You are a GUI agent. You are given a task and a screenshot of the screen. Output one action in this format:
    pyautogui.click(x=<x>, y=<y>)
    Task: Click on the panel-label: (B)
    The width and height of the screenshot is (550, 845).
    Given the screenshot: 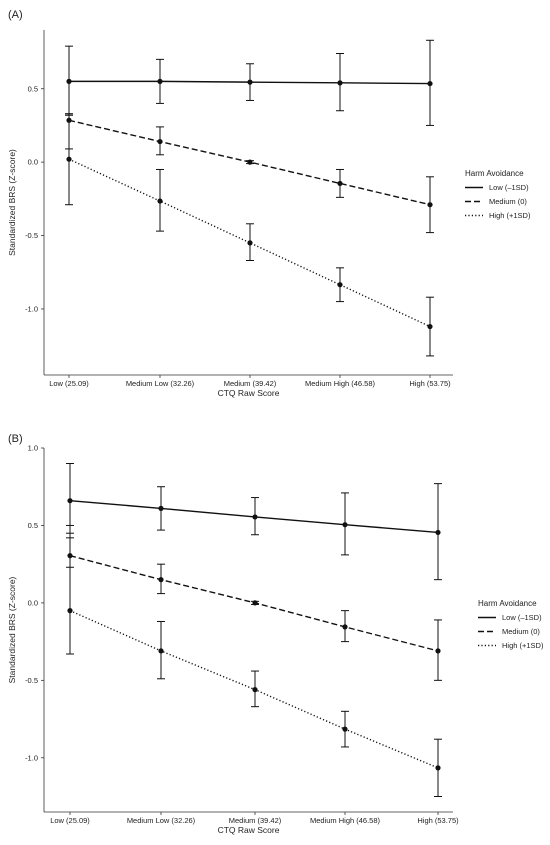 What is the action you would take?
    pyautogui.click(x=15, y=439)
    